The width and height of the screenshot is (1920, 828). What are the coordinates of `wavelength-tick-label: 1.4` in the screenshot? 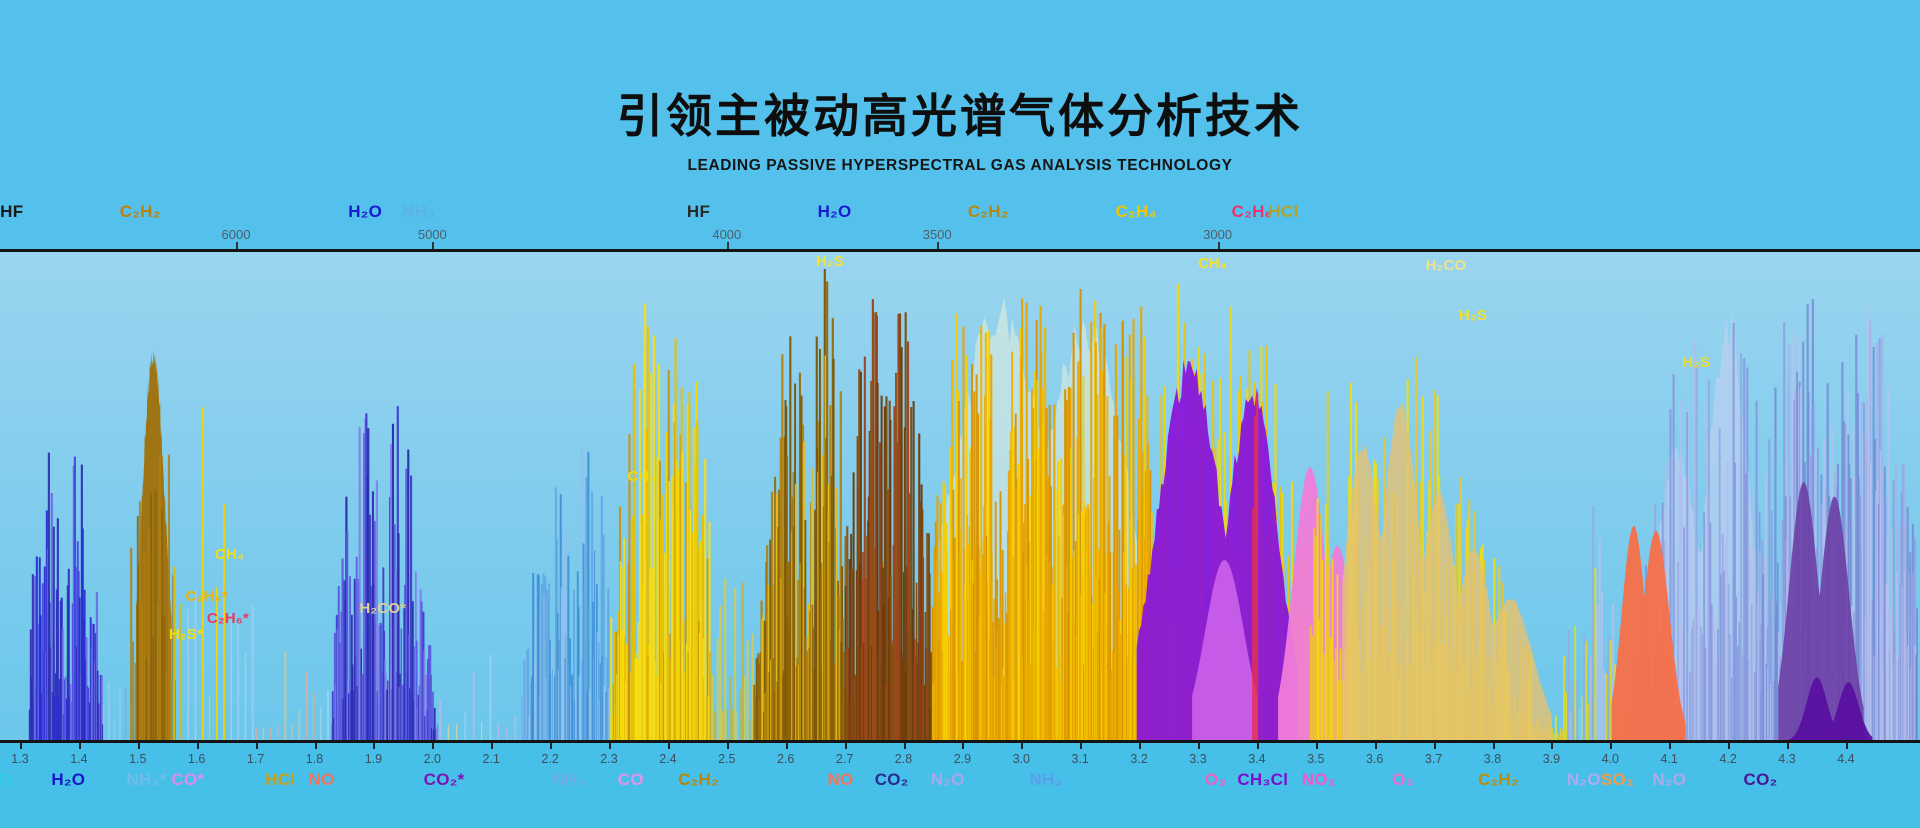 It's located at (79, 759).